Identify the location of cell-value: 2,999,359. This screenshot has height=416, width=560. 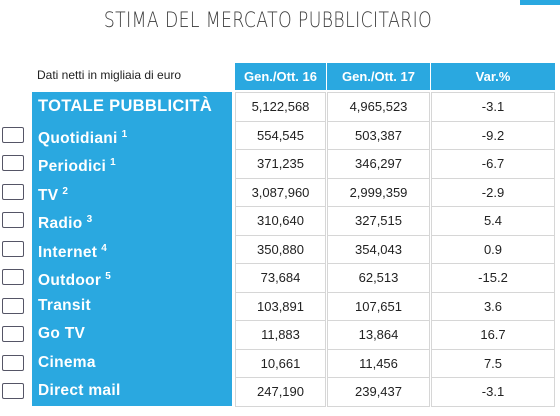
(378, 192).